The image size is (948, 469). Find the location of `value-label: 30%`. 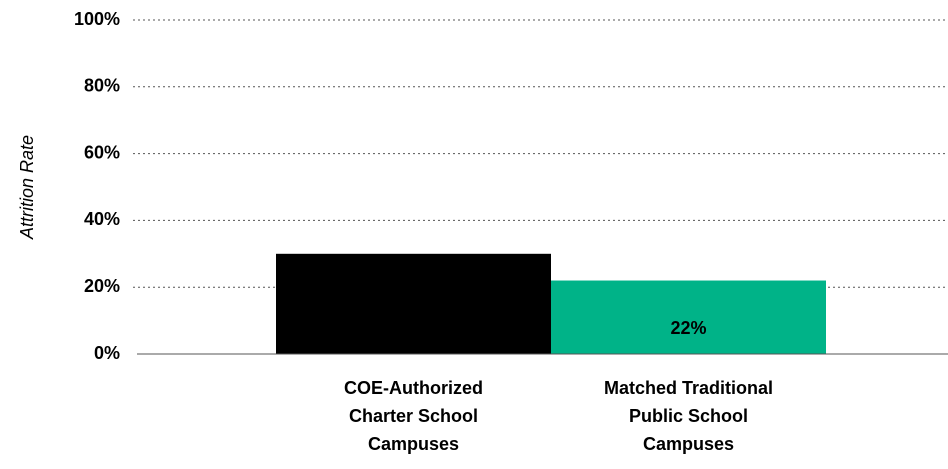

value-label: 30% is located at coordinates (413, 328).